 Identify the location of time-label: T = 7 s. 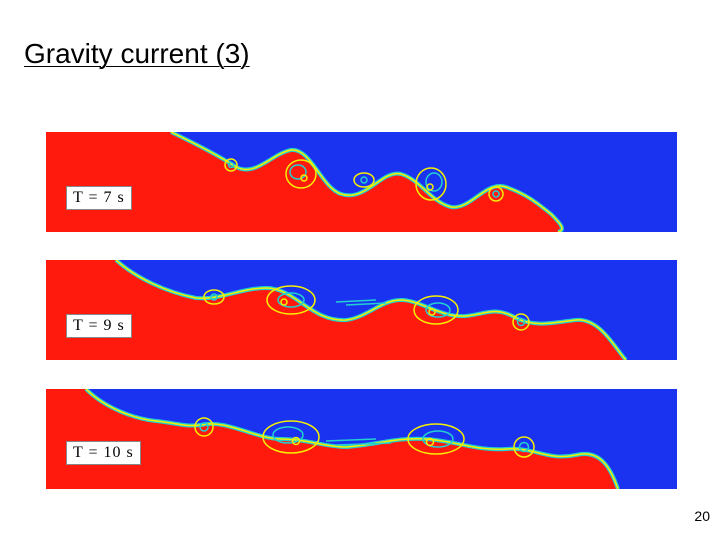
(99, 198).